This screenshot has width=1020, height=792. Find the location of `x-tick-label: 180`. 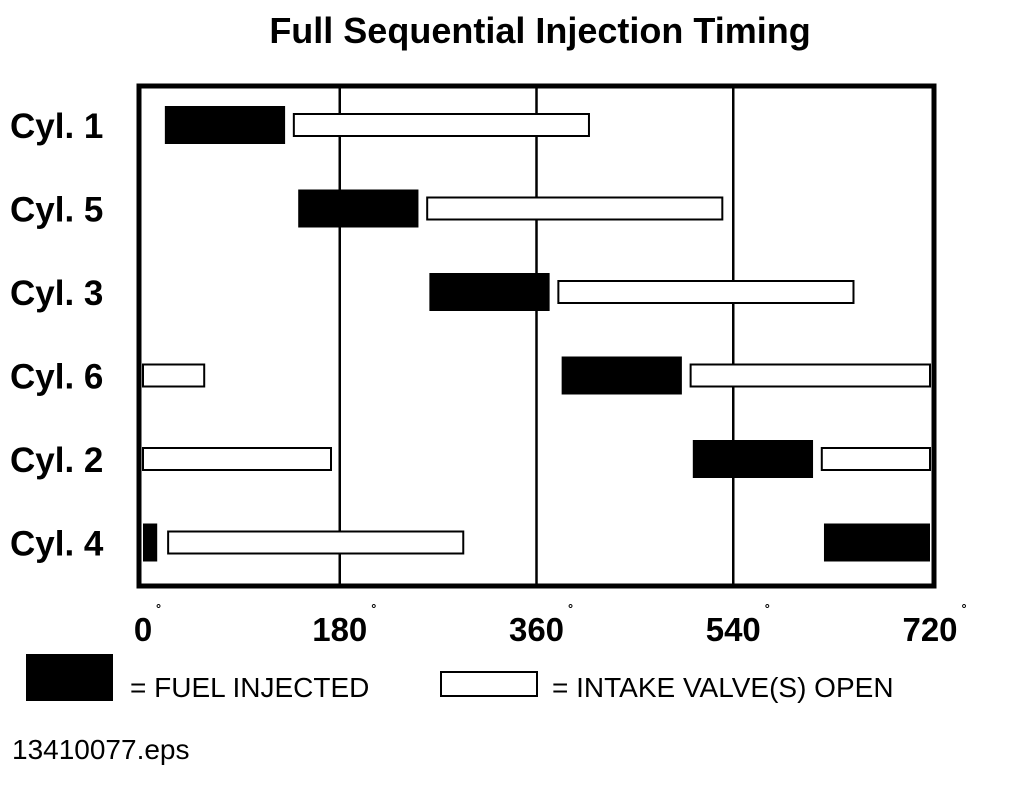

x-tick-label: 180 is located at coordinates (339, 629).